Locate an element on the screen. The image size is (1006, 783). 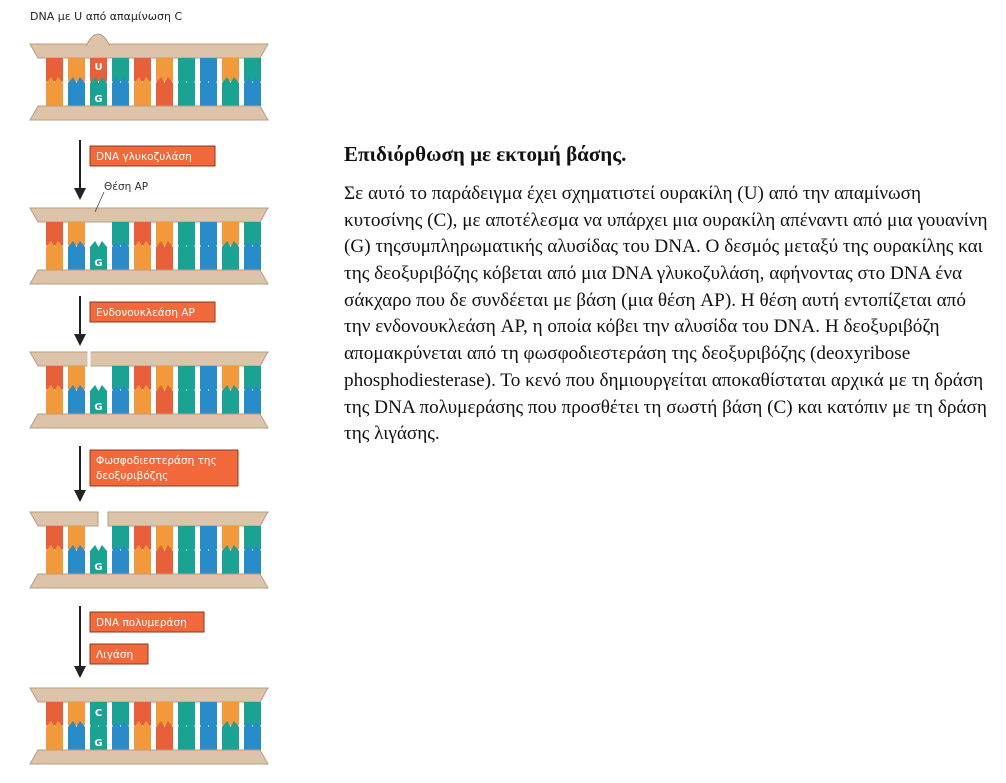
ligase-label: Λιγάση is located at coordinates (119, 654).